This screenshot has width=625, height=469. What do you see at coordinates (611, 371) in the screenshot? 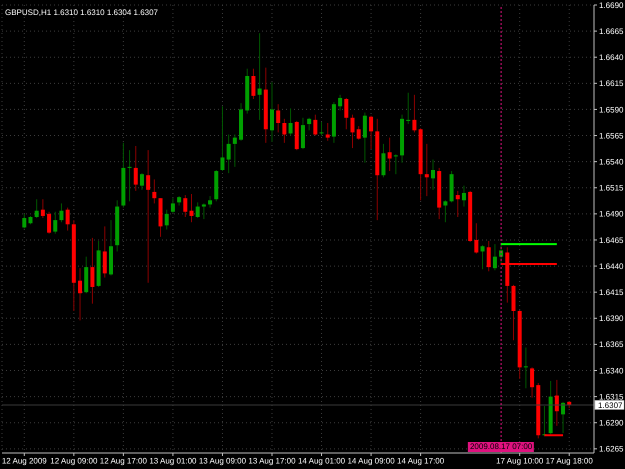
I see `y-tick-label: 1.6340` at bounding box center [611, 371].